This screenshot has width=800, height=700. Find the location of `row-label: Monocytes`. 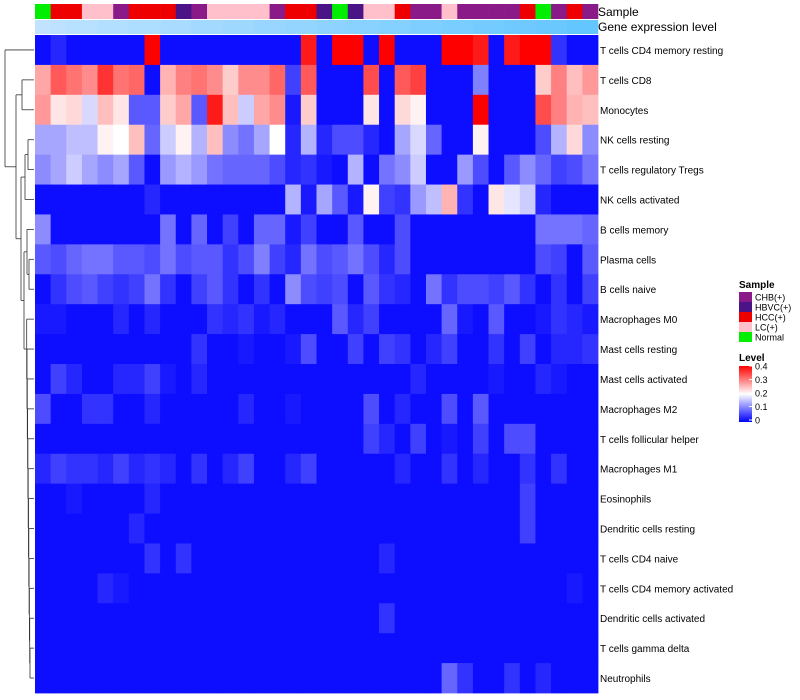

row-label: Monocytes is located at coordinates (624, 111).